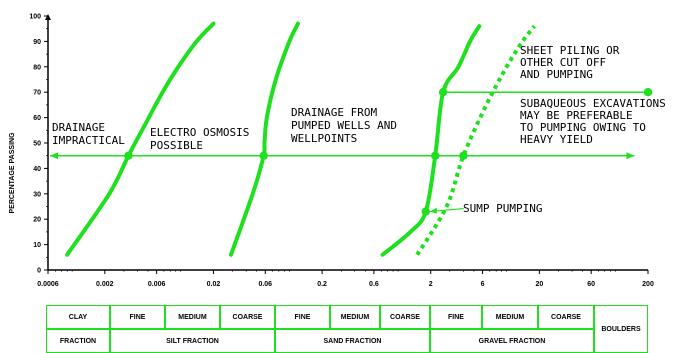 Image resolution: width=686 pixels, height=353 pixels. I want to click on annotation-pumped-wells: DRAINAGE FROM, so click(334, 112).